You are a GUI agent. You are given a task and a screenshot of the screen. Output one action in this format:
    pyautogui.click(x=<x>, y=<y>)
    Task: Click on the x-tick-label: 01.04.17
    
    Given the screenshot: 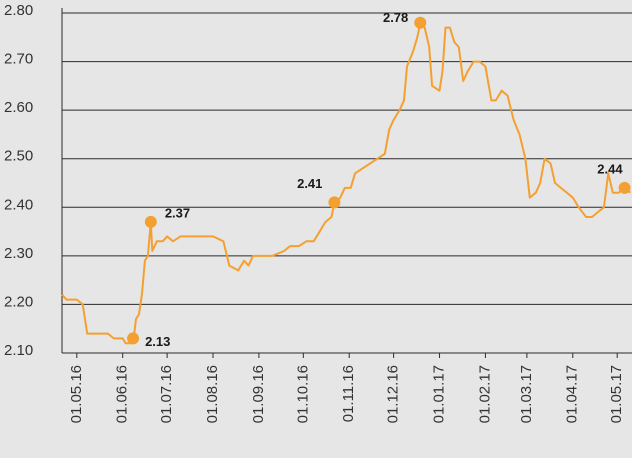 What is the action you would take?
    pyautogui.click(x=572, y=394)
    